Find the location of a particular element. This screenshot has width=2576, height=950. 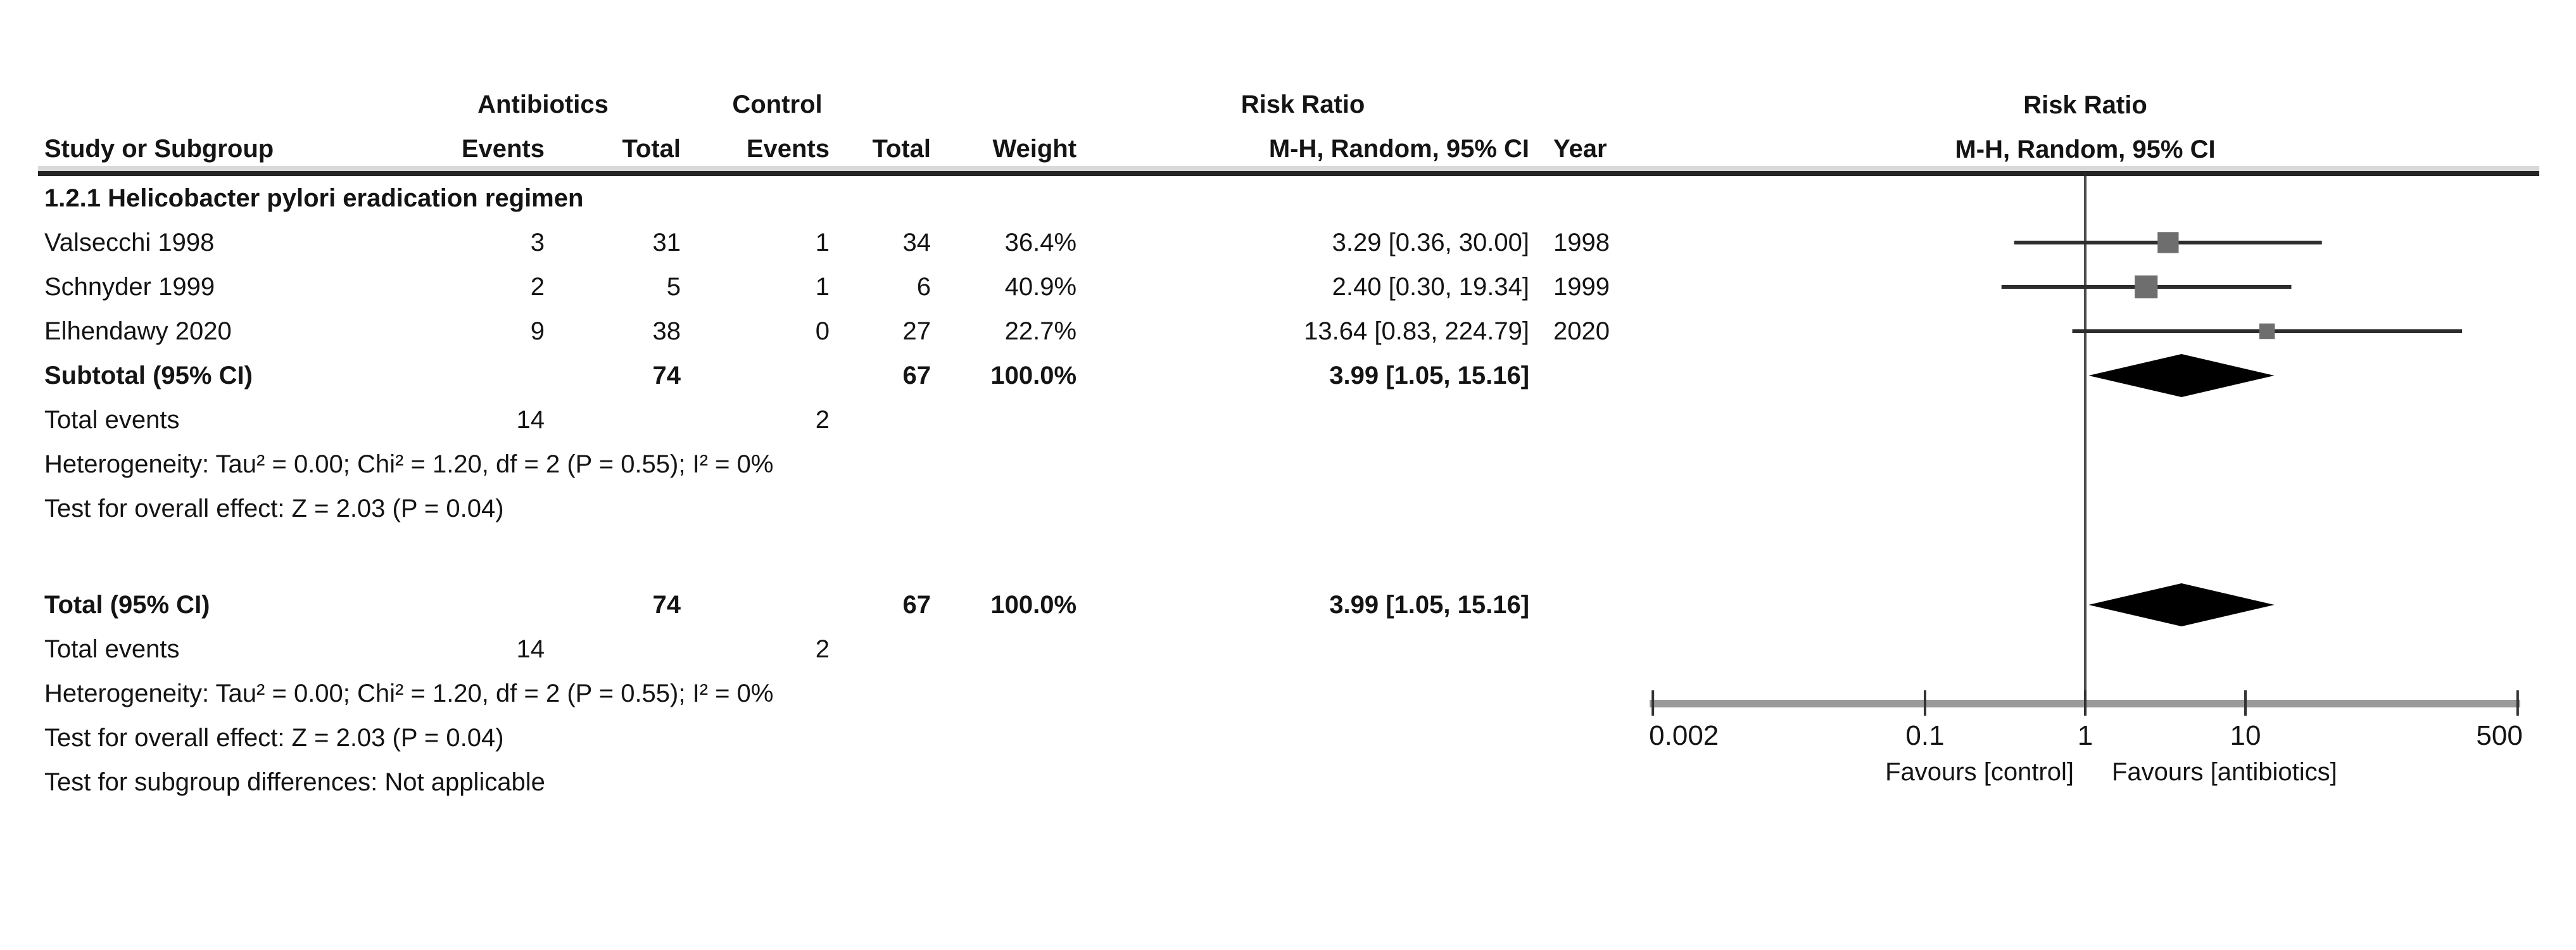

study-label: Elhendawy 2020 is located at coordinates (138, 331).